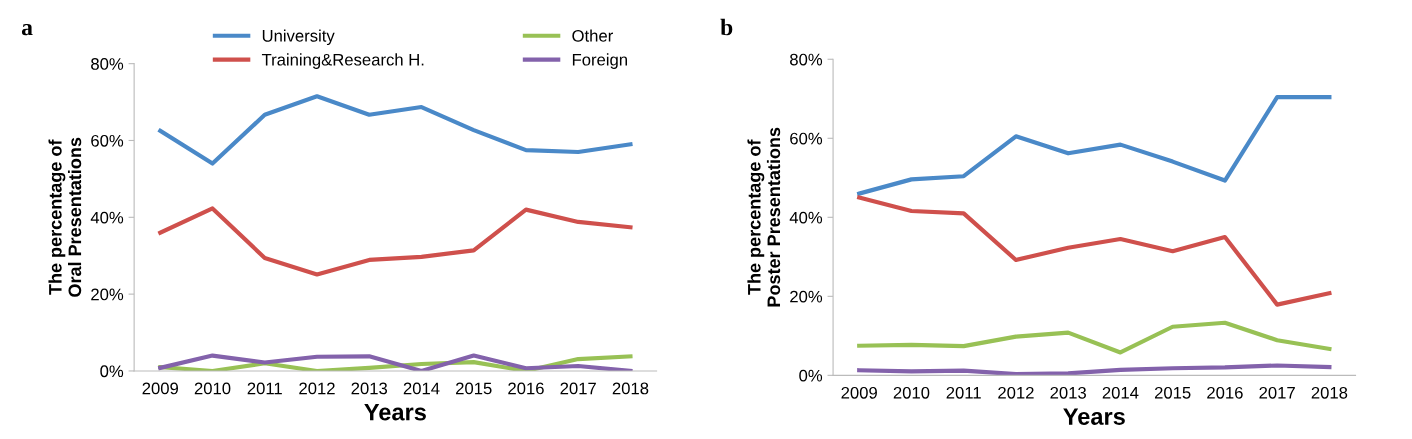 The height and width of the screenshot is (439, 1412). What do you see at coordinates (764, 217) in the screenshot?
I see `y-axis-title: The percentage of Poster Presentations` at bounding box center [764, 217].